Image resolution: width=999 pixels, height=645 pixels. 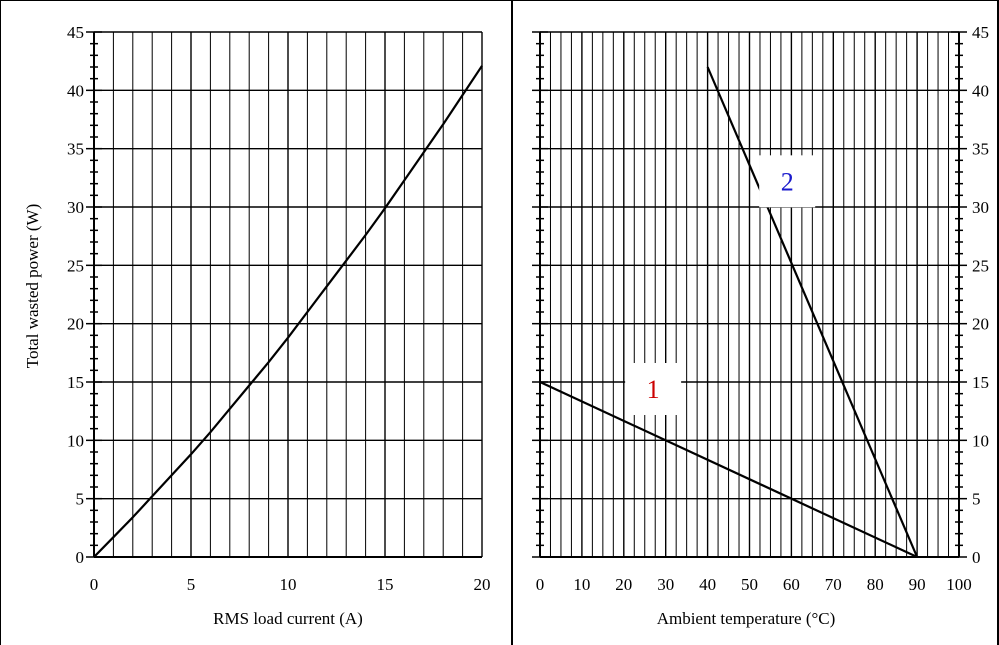 What do you see at coordinates (875, 584) in the screenshot?
I see `x-tick-label: 80` at bounding box center [875, 584].